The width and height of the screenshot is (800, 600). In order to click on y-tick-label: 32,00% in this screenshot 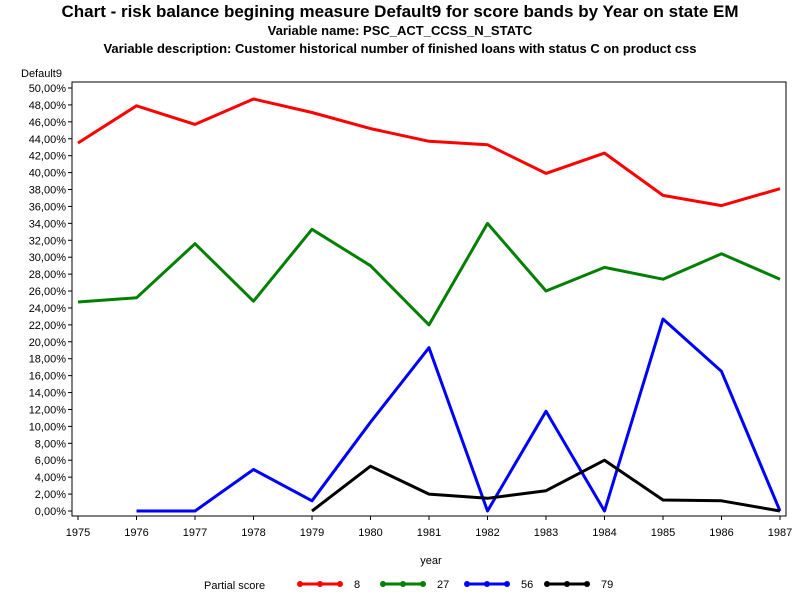, I will do `click(48, 241)`.